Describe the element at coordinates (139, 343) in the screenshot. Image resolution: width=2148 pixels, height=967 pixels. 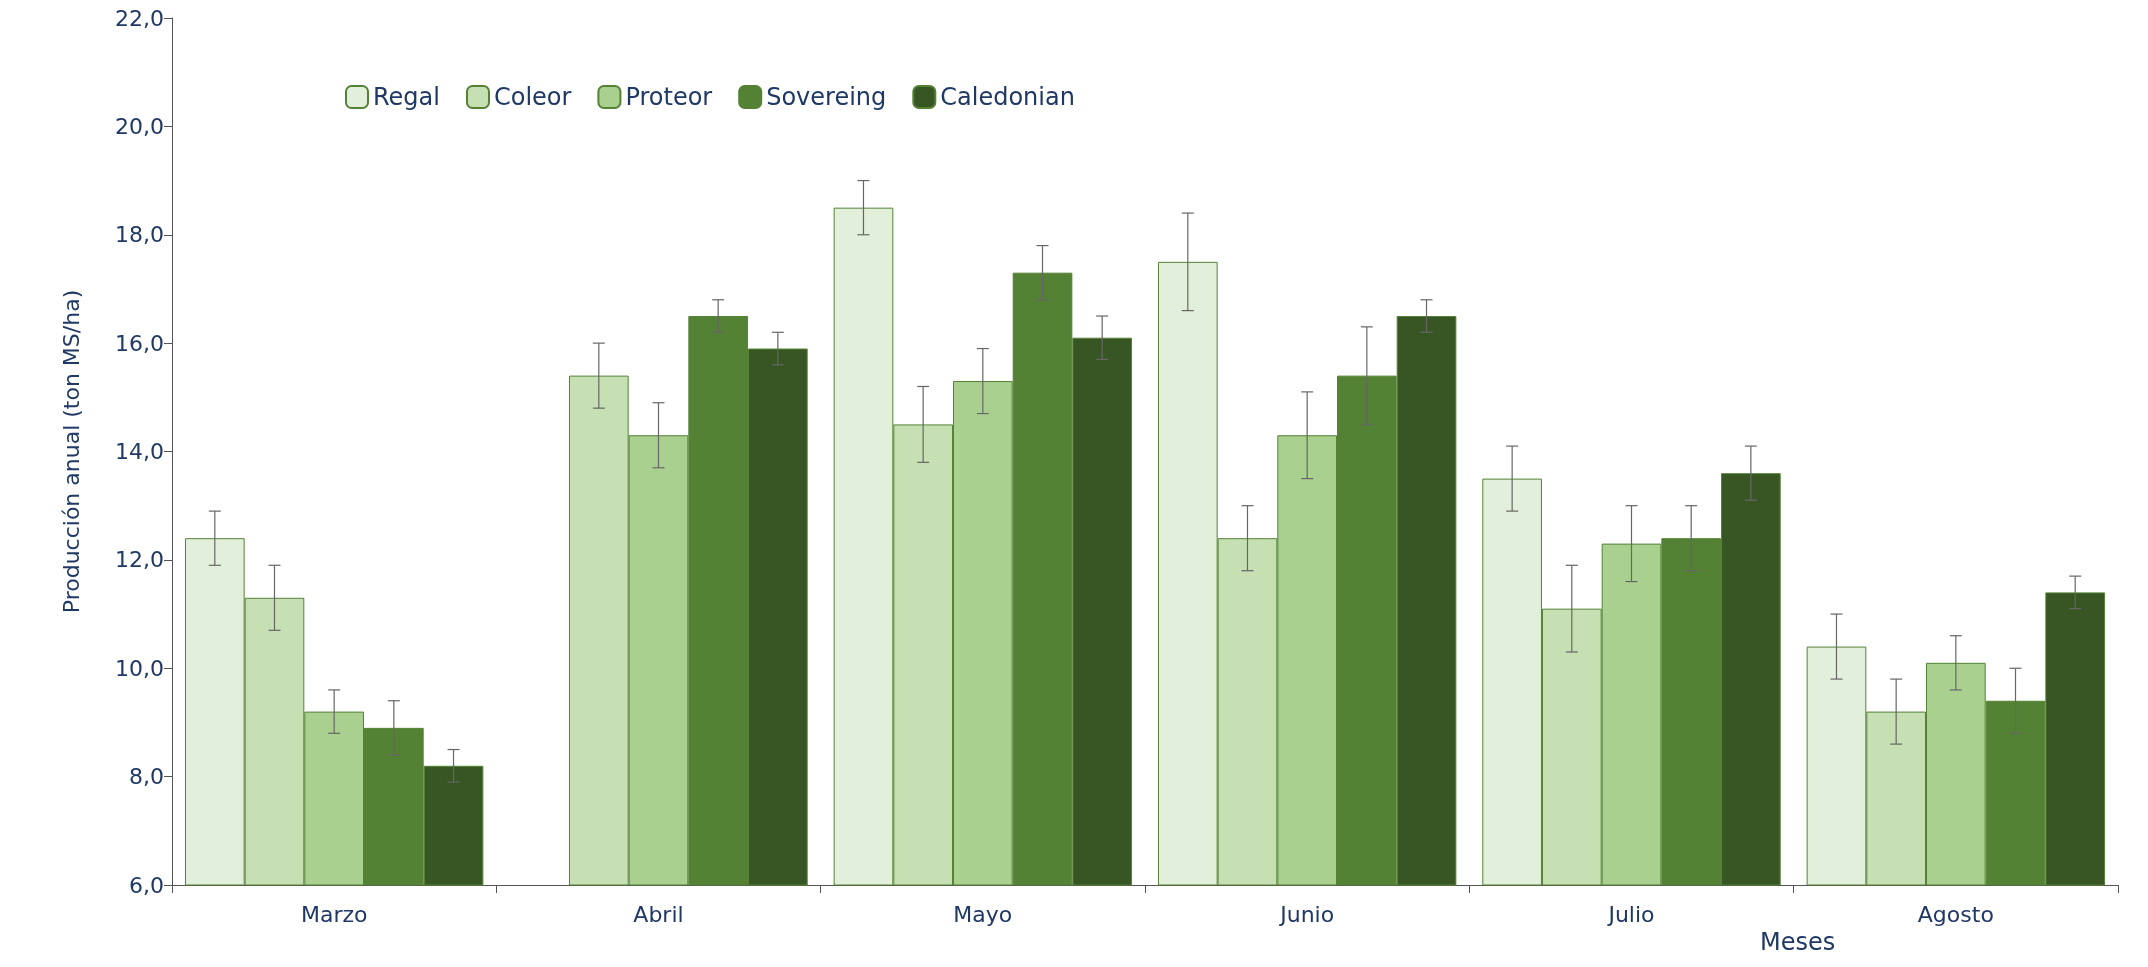
I see `y-tick-label: 16,0` at that location.